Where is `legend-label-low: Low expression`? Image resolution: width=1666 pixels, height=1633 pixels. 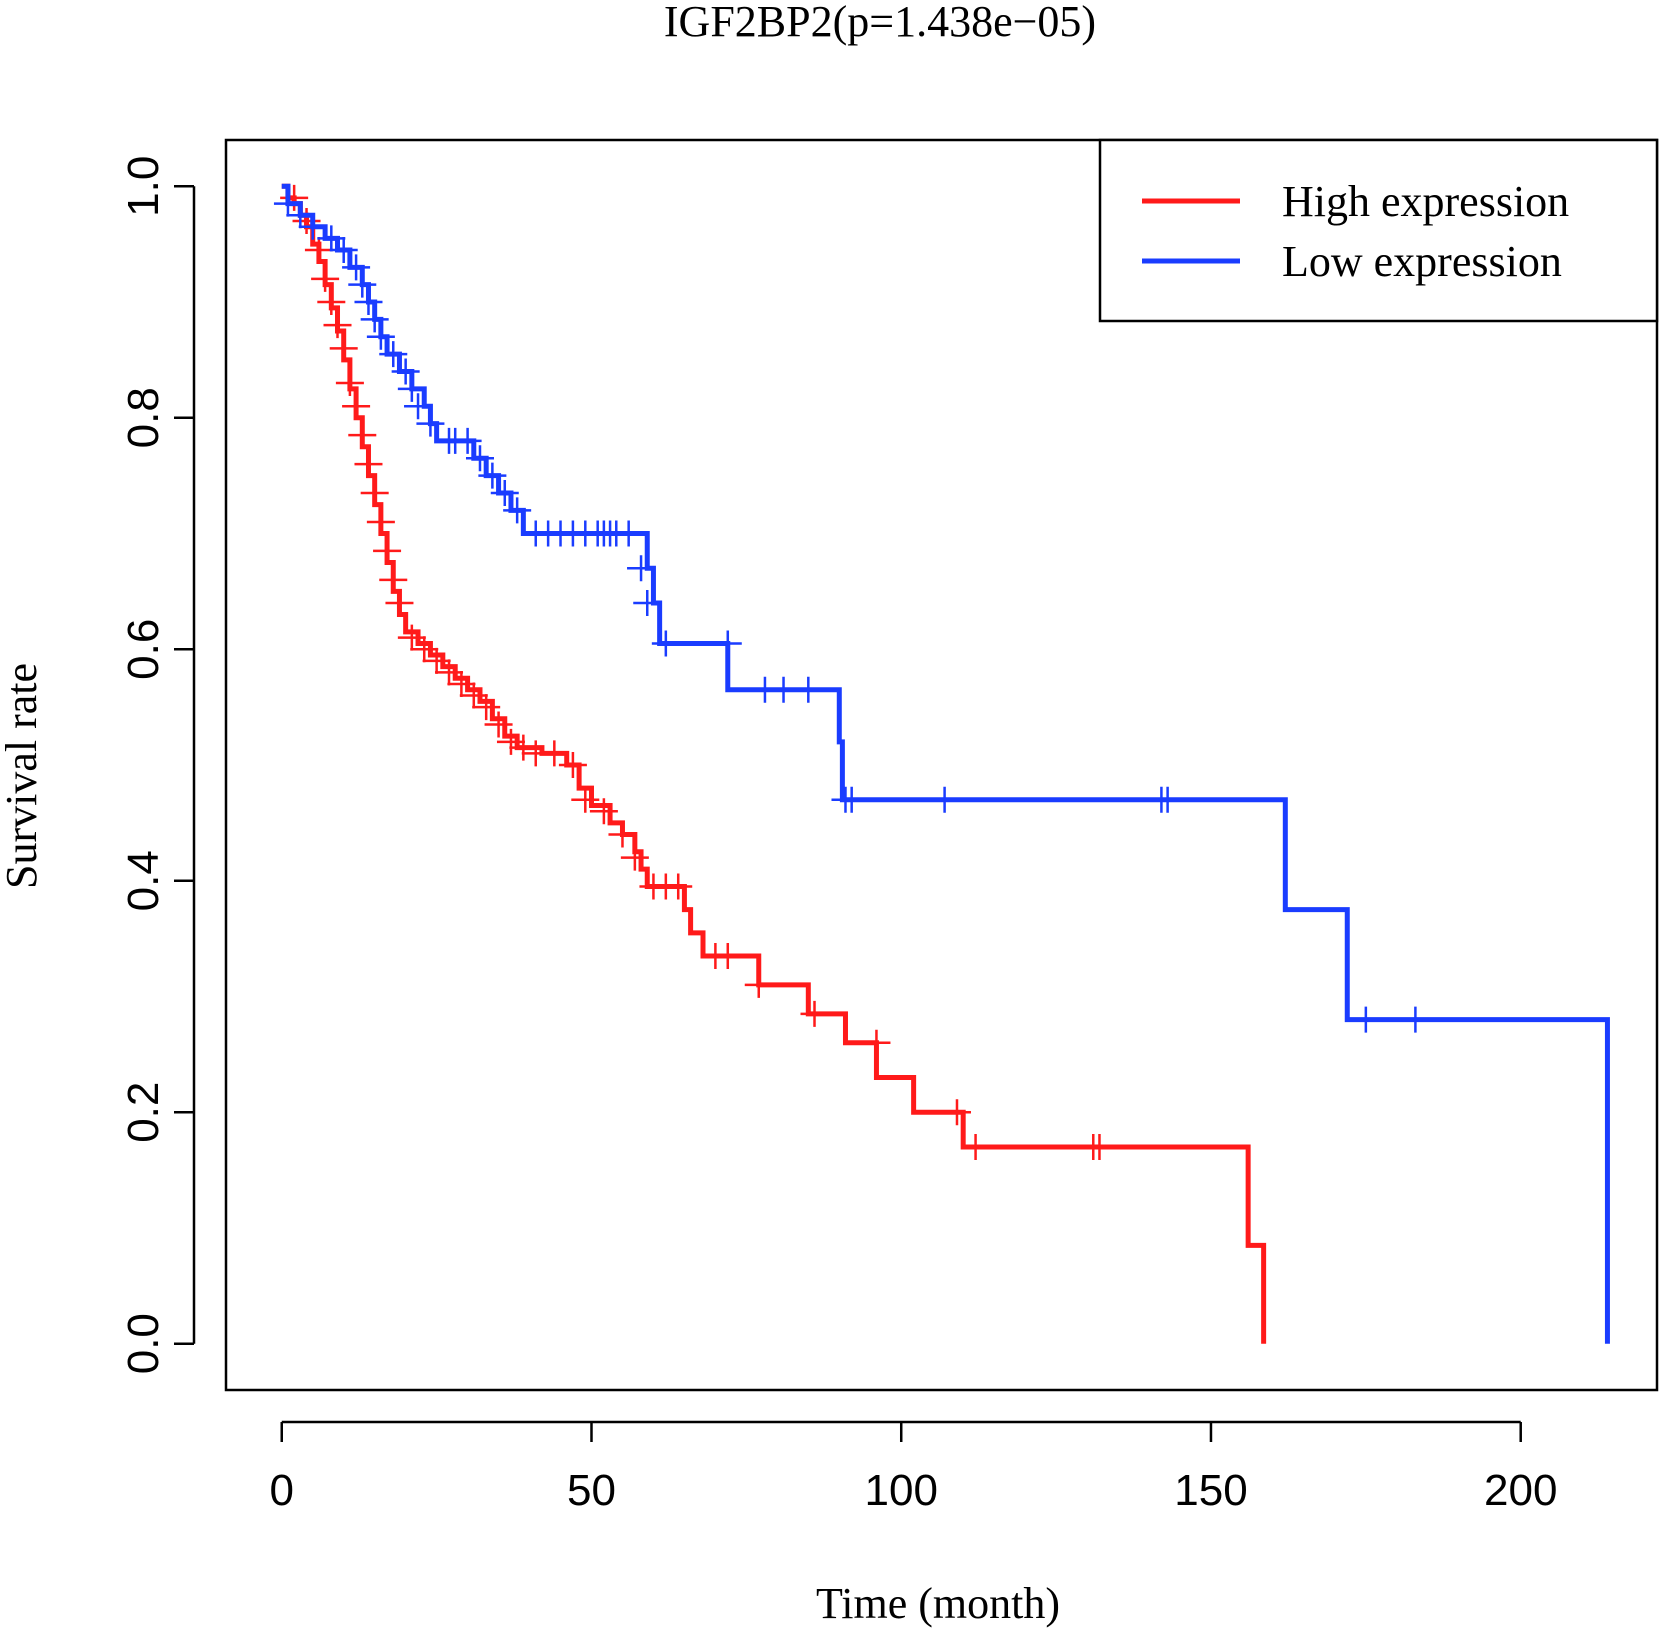
legend-label-low: Low expression is located at coordinates (1422, 261).